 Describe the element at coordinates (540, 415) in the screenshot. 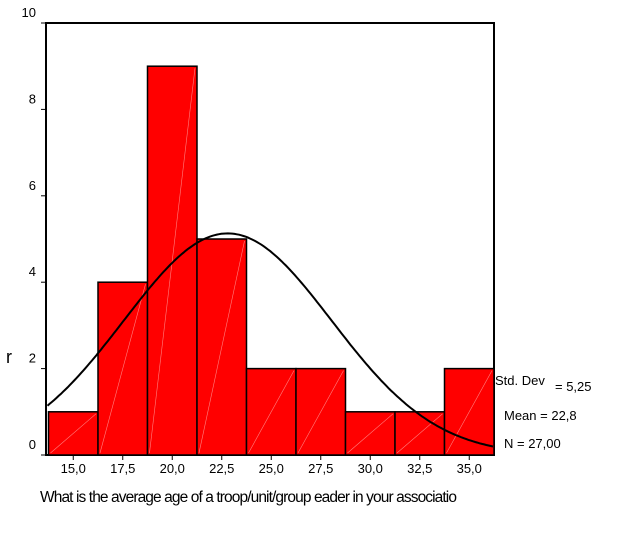

I see `mean-stat: Mean = 22,8` at that location.